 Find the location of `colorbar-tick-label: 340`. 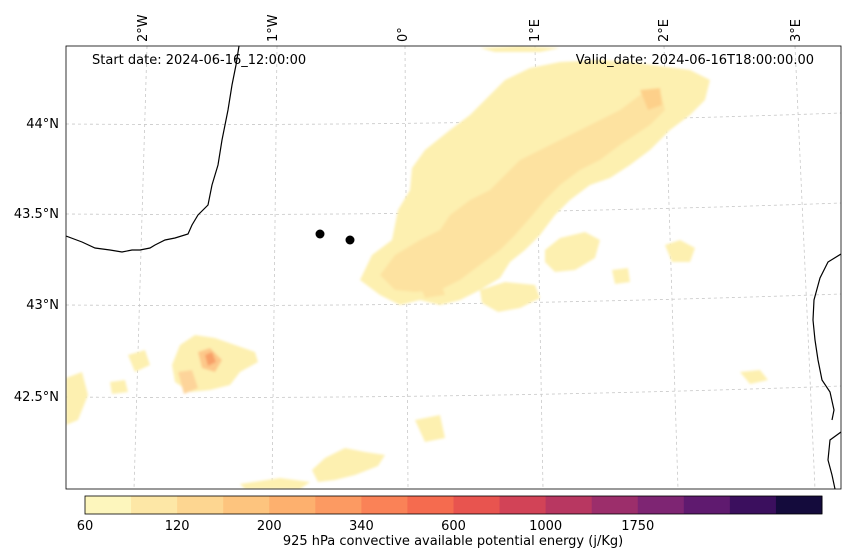

colorbar-tick-label: 340 is located at coordinates (361, 526).